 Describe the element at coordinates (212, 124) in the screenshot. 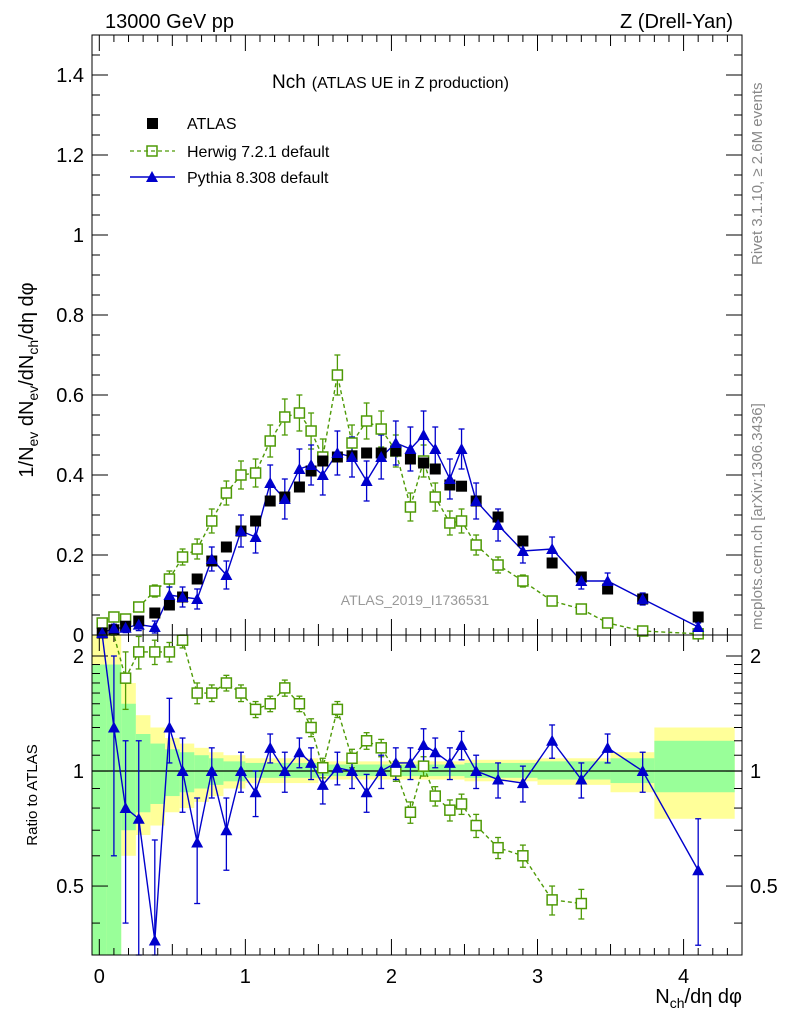

I see `legend-atlas-label: ATLAS` at that location.